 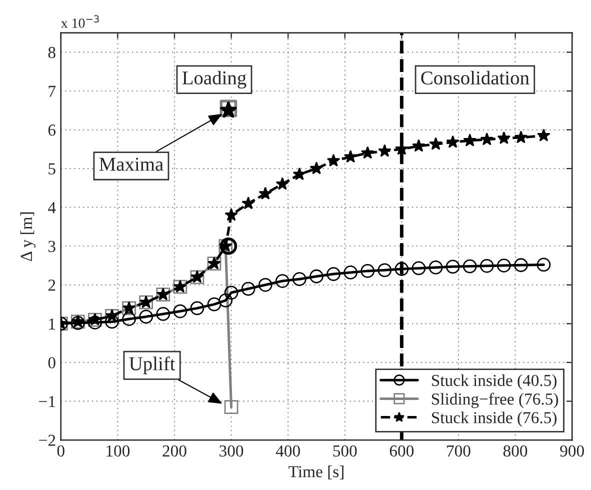 I want to click on x-tick-label: 600, so click(x=402, y=451).